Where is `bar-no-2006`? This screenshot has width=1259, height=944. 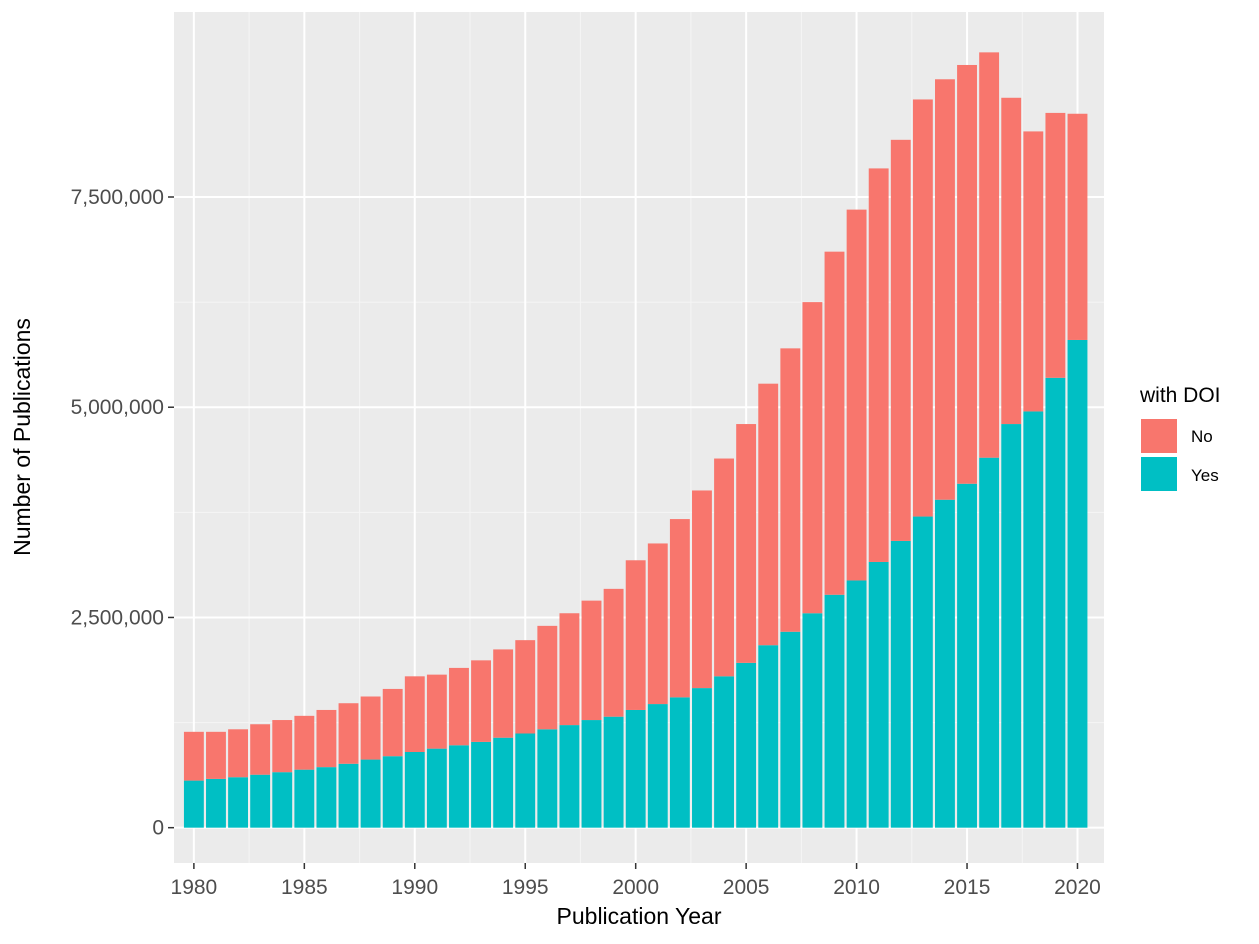 bar-no-2006 is located at coordinates (768, 514).